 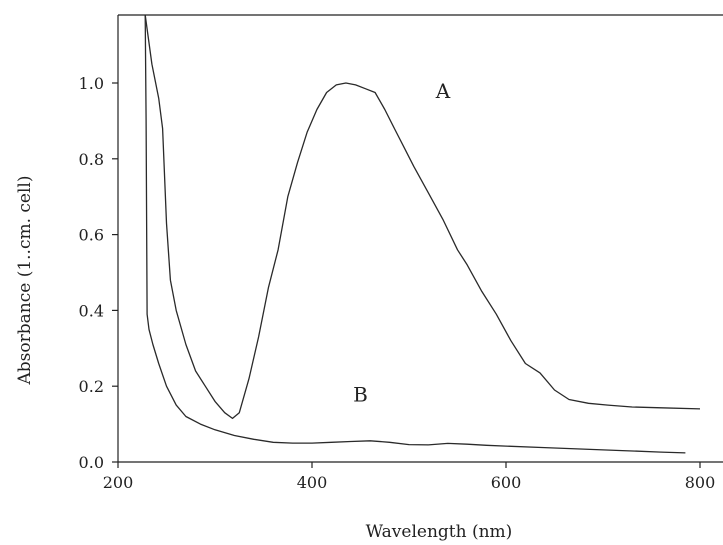 What do you see at coordinates (91, 83) in the screenshot?
I see `y-tick-label: 1.0` at bounding box center [91, 83].